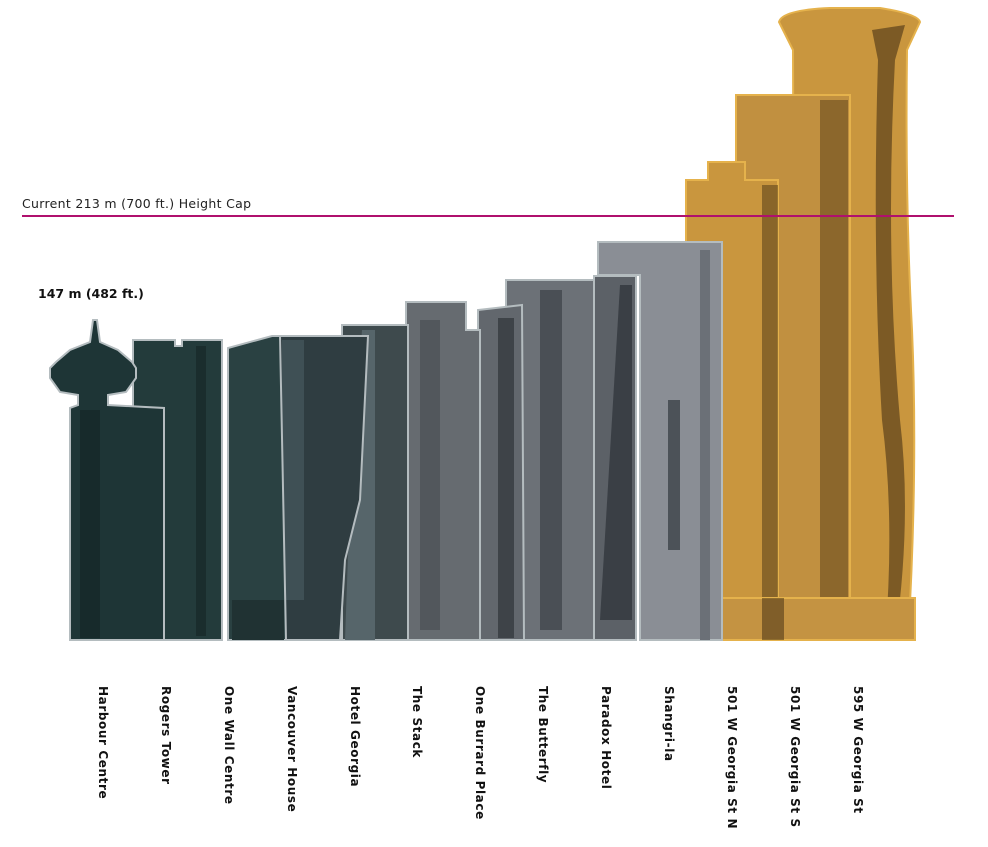  Describe the element at coordinates (770, 412) in the screenshot. I see `tower-501-north-shade` at that location.